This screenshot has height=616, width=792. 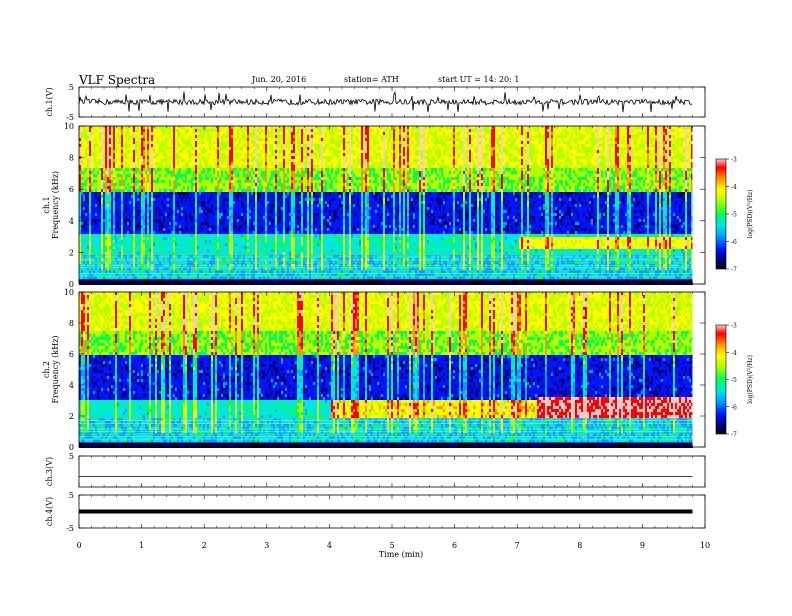 What do you see at coordinates (51, 205) in the screenshot?
I see `y-axis-label: ch.1Frequency (kHz)` at bounding box center [51, 205].